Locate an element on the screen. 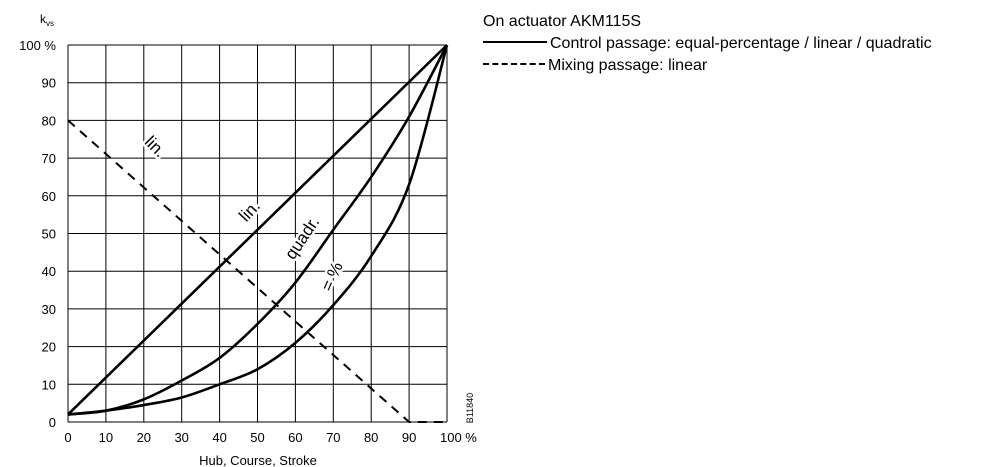 This screenshot has height=467, width=990. y-tick-label: 70 is located at coordinates (49, 158).